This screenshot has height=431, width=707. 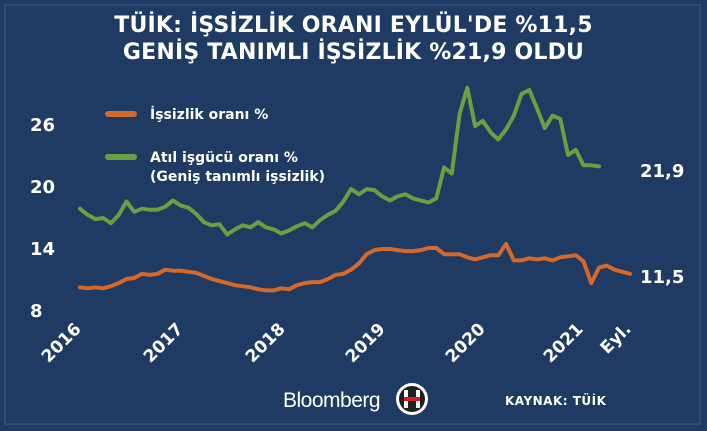 I want to click on legend-label-unemployment: İşsizlik oranı %, so click(x=209, y=114).